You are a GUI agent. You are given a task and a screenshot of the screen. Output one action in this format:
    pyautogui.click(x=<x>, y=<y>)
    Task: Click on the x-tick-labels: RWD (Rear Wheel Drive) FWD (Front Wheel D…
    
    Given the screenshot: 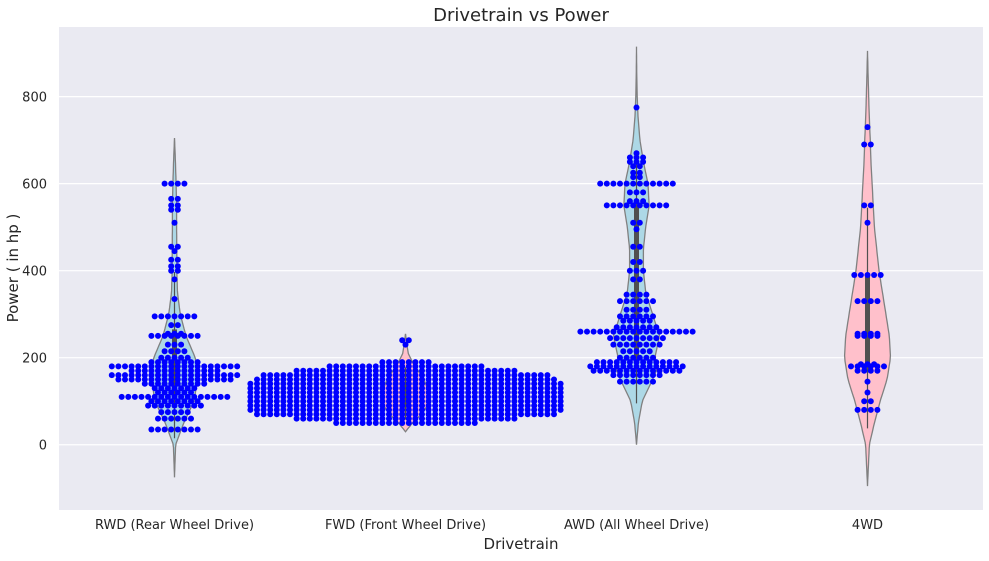 What is the action you would take?
    pyautogui.click(x=489, y=525)
    